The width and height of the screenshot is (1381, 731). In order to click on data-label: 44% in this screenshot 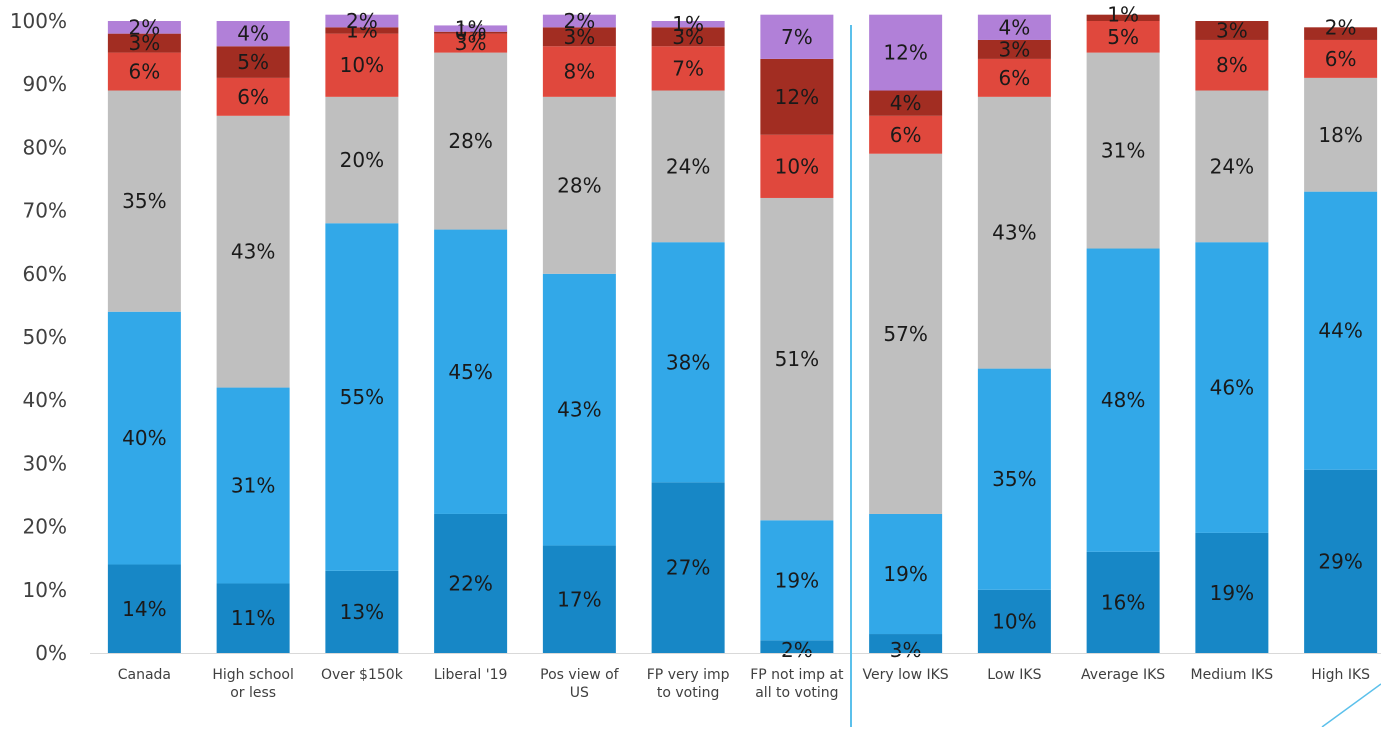, I will do `click(1340, 331)`.